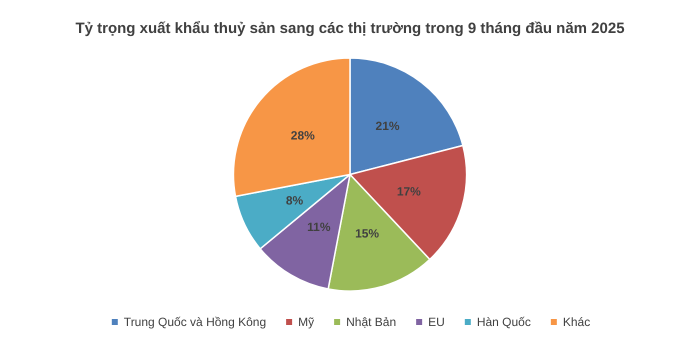  What do you see at coordinates (306, 322) in the screenshot?
I see `legend-label: Mỹ` at bounding box center [306, 322].